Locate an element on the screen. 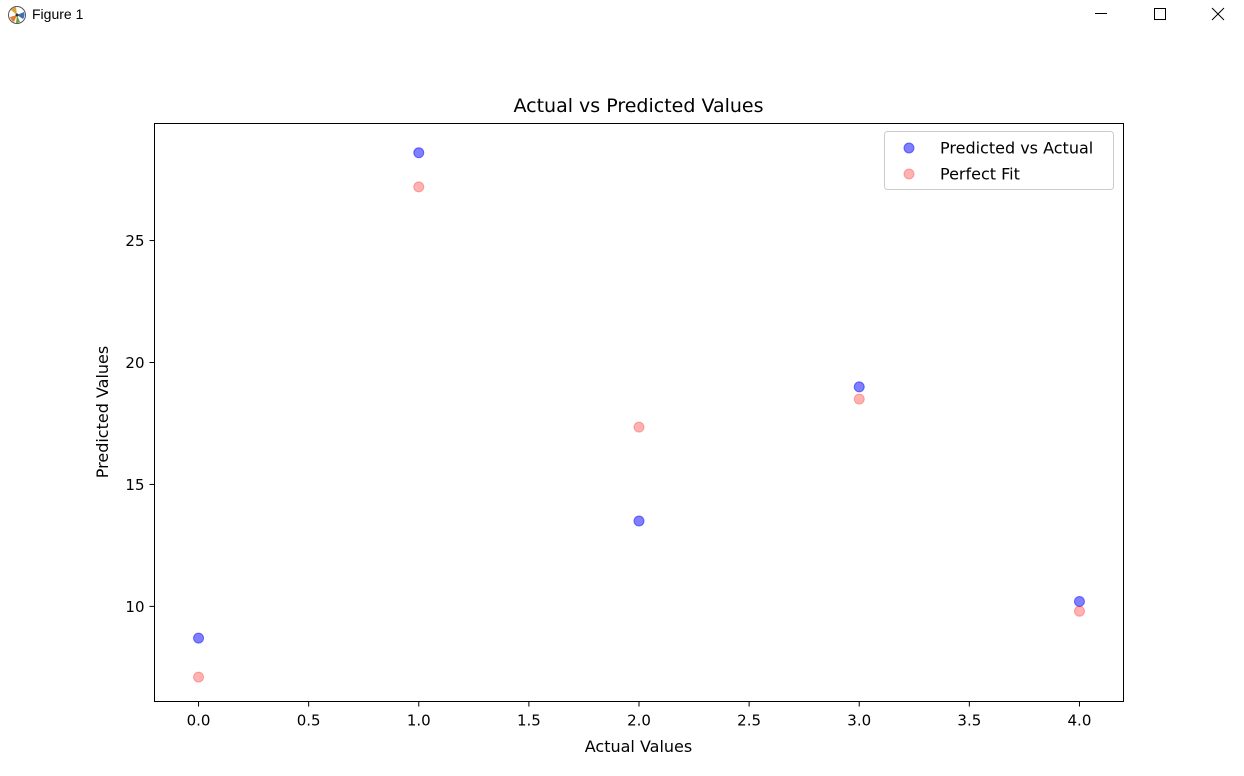 The height and width of the screenshot is (776, 1244). x-tick-label: 1.5 is located at coordinates (529, 721).